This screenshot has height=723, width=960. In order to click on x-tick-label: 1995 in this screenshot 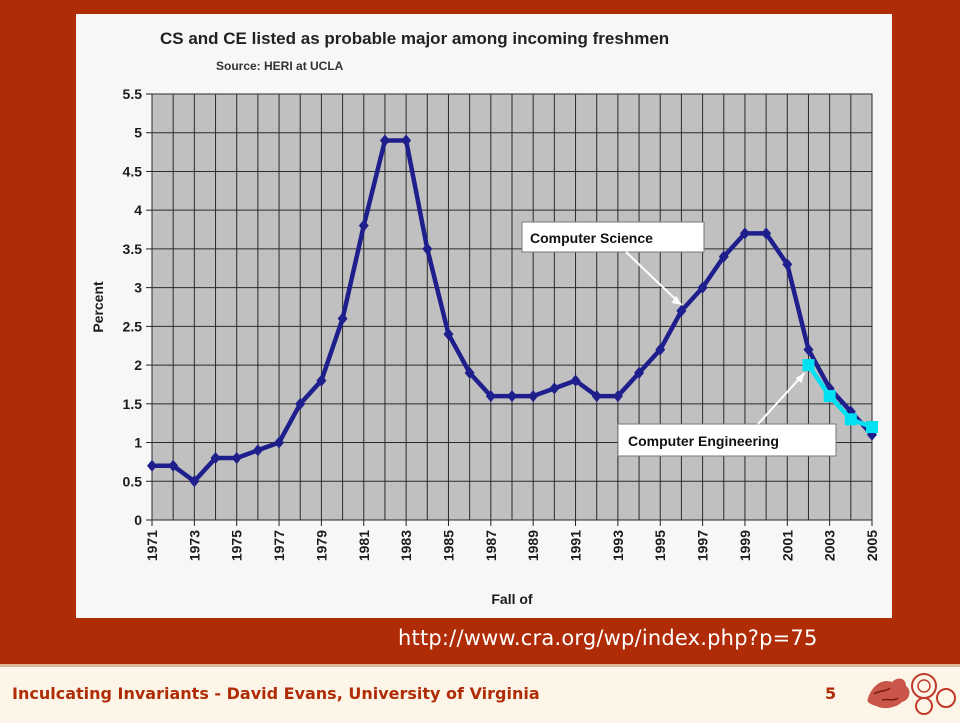, I will do `click(660, 545)`.